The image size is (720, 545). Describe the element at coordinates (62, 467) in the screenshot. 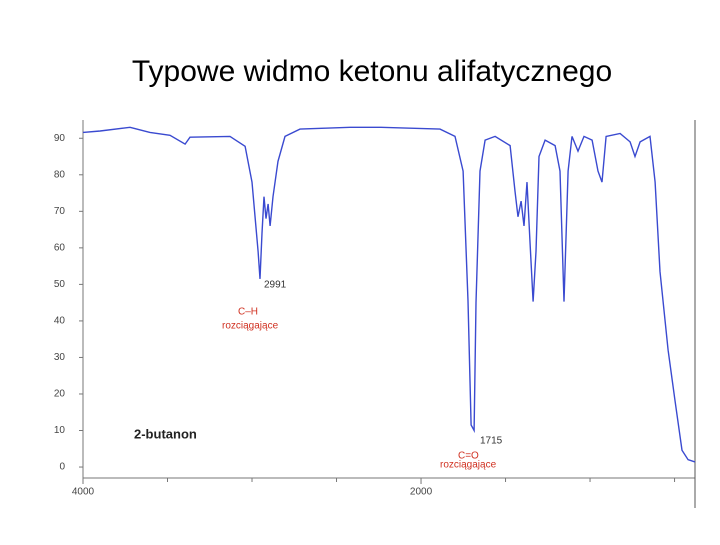

I see `y-tick-label: 0` at that location.